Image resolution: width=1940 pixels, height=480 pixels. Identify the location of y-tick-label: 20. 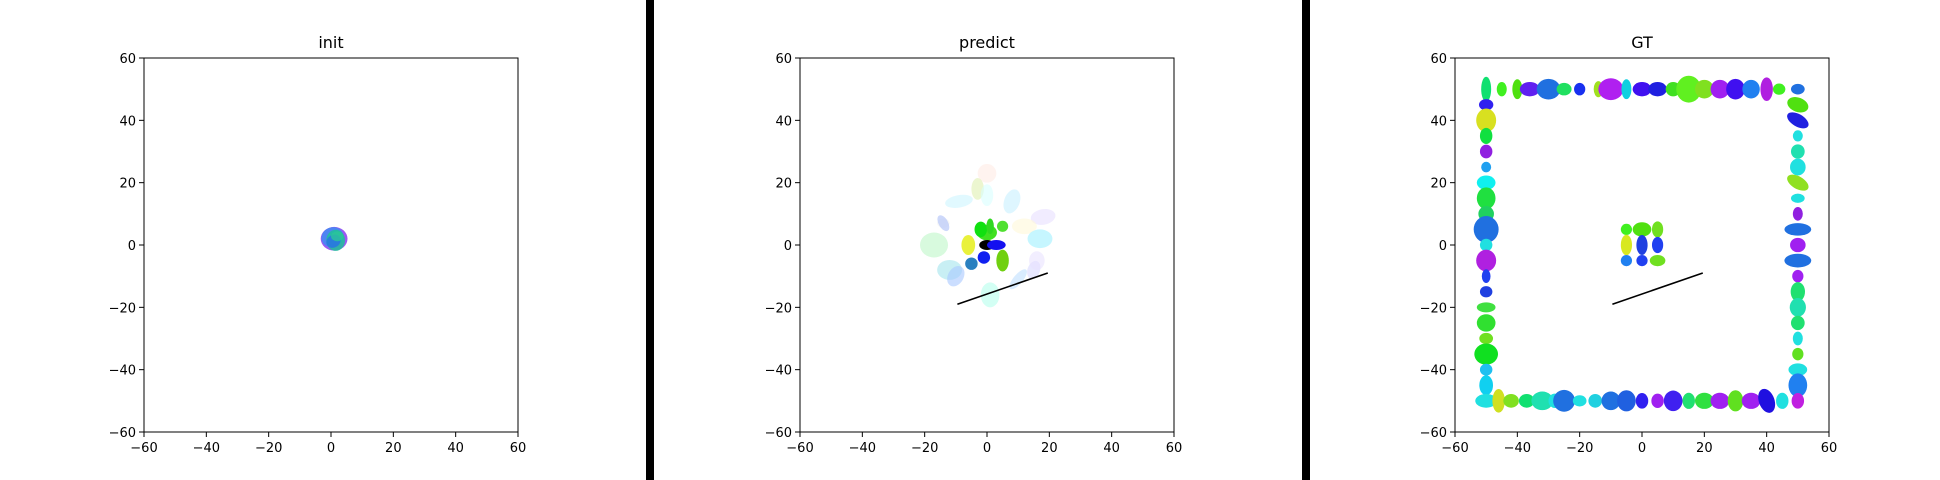
(783, 184).